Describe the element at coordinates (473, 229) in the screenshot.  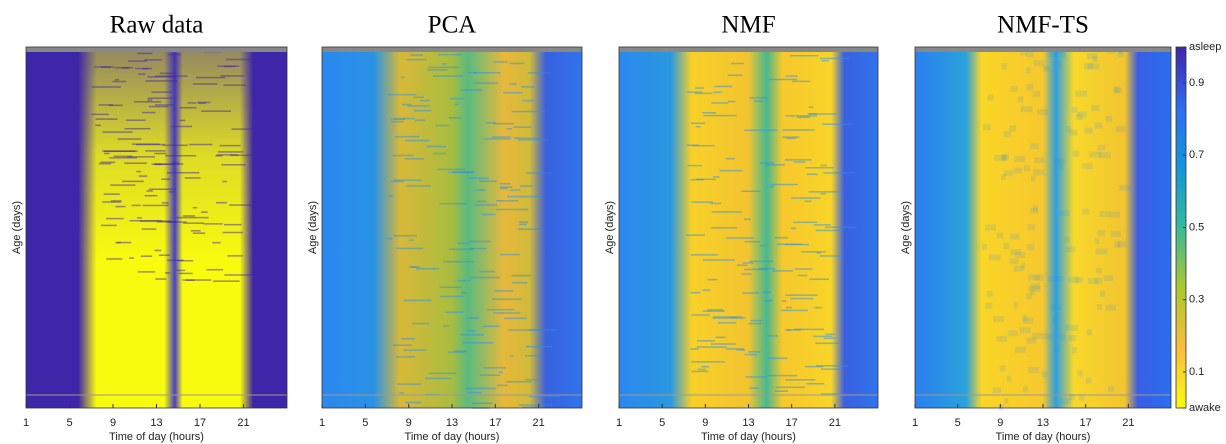
I see `heatmap-texture` at that location.